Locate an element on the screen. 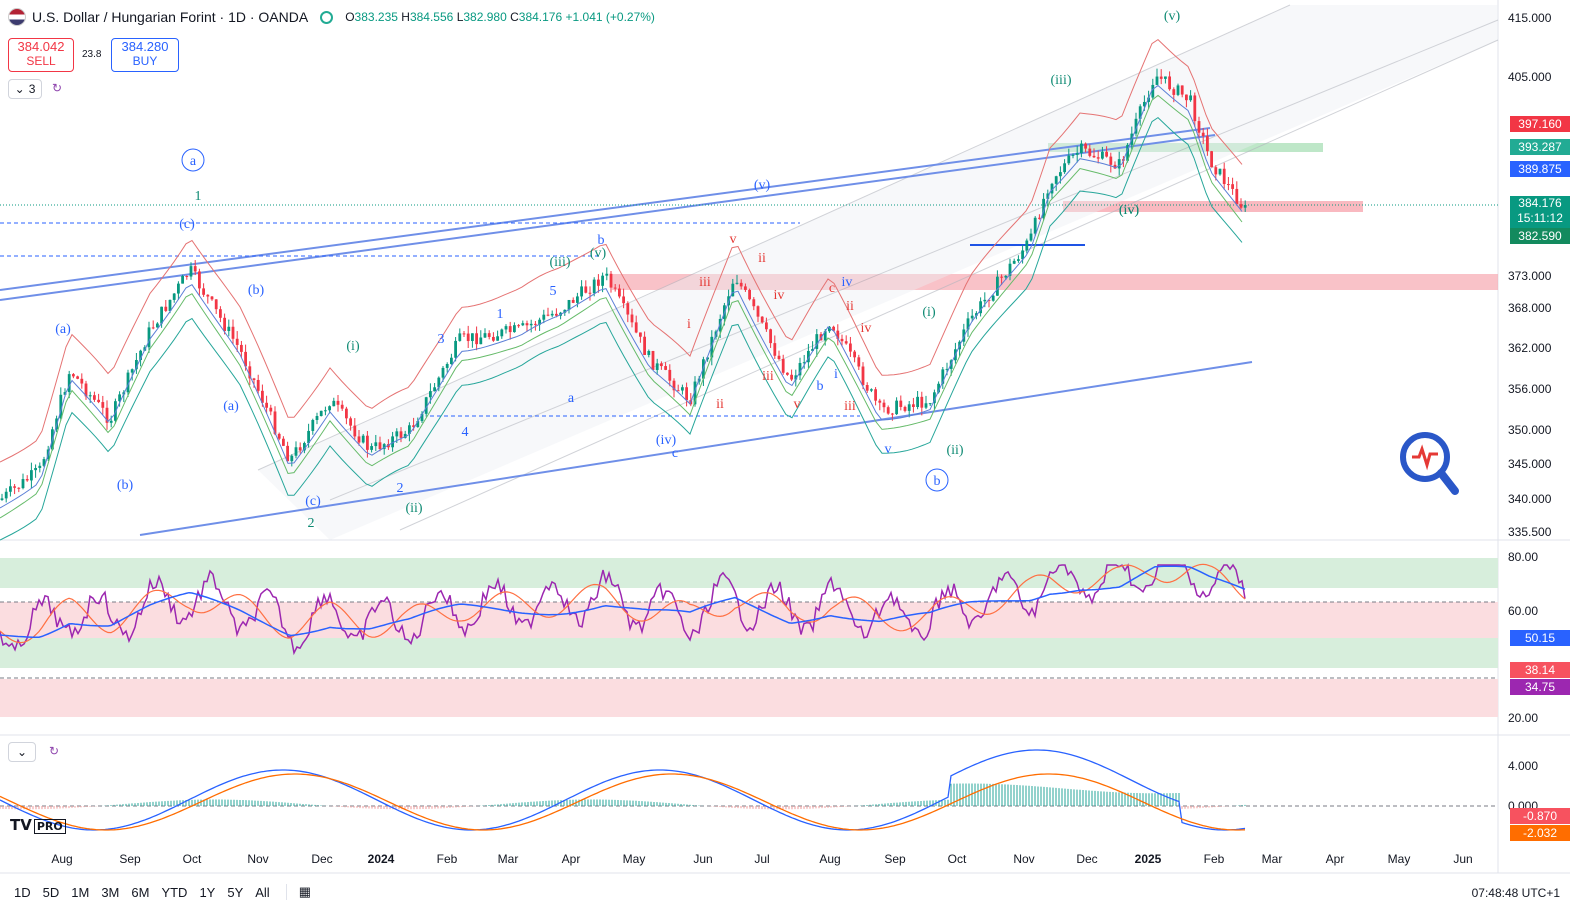  tf-1m: 1M is located at coordinates (80, 892).